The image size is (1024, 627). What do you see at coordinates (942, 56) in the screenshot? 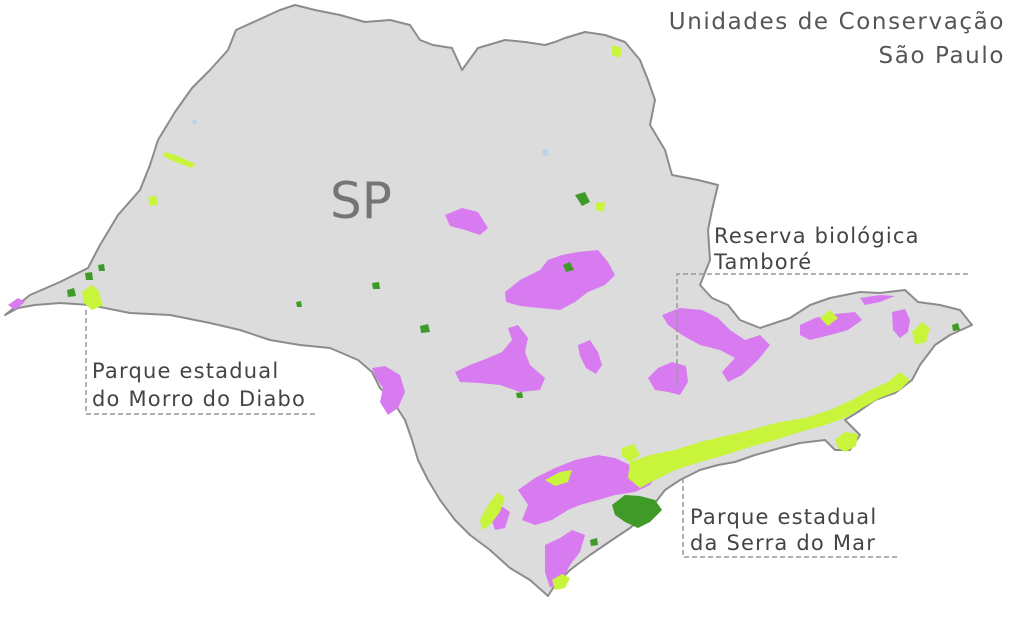
I see `map-title-line-2: São Paulo` at bounding box center [942, 56].